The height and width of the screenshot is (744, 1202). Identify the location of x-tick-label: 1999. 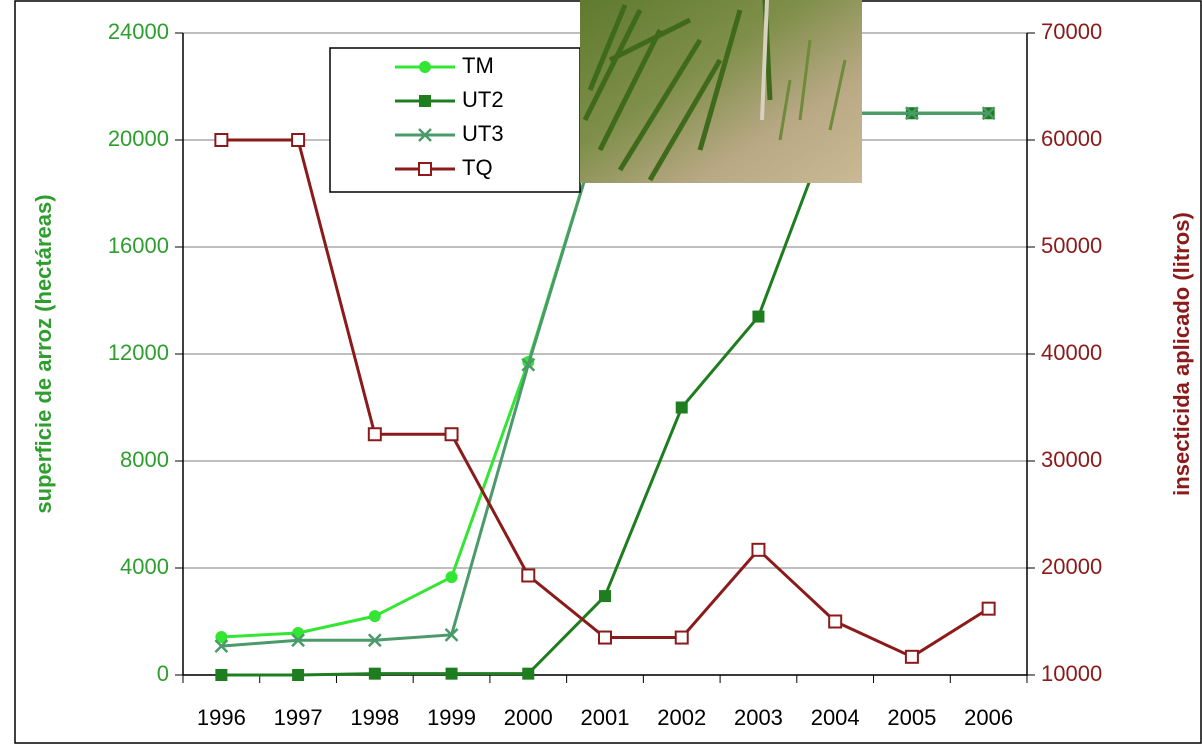
(451, 717).